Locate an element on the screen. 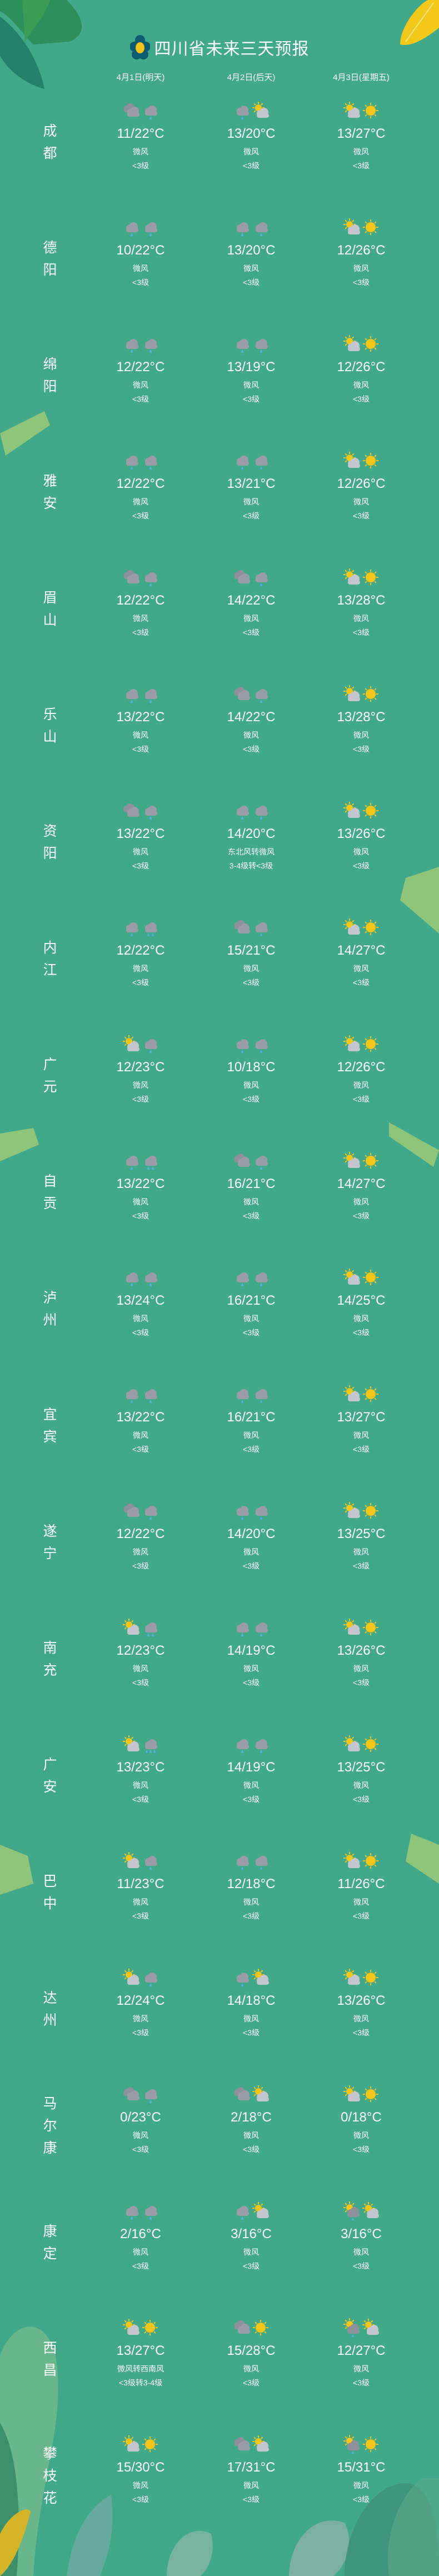 This screenshot has width=439, height=2576. forecast-cell-day3: 13/25°C 微风 <3级 is located at coordinates (361, 1536).